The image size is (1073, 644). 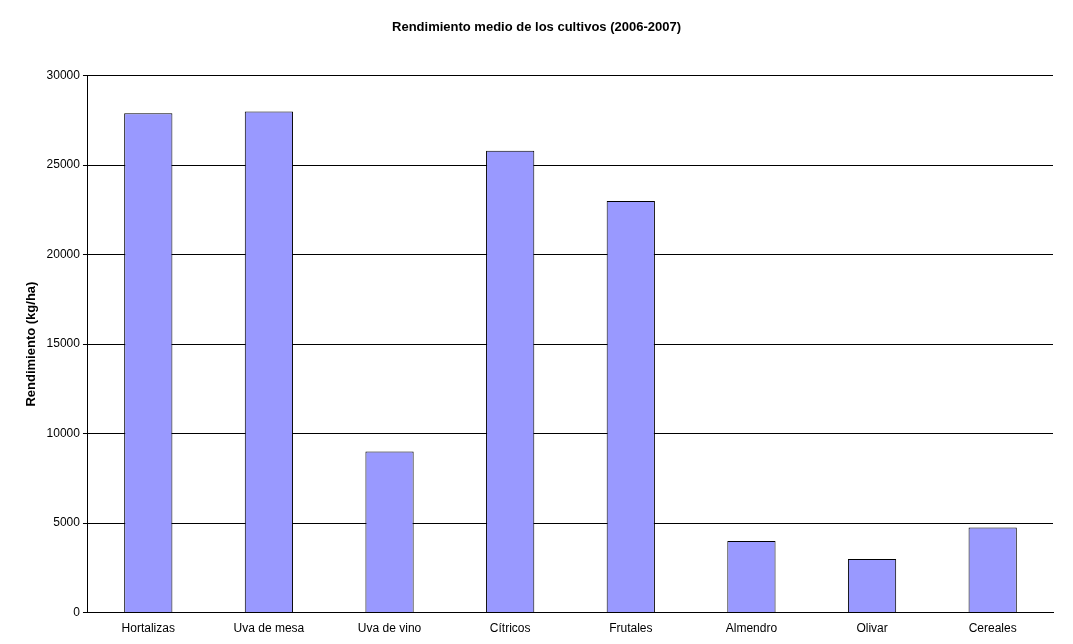 What do you see at coordinates (63, 164) in the screenshot?
I see `y-tick-label: 25000` at bounding box center [63, 164].